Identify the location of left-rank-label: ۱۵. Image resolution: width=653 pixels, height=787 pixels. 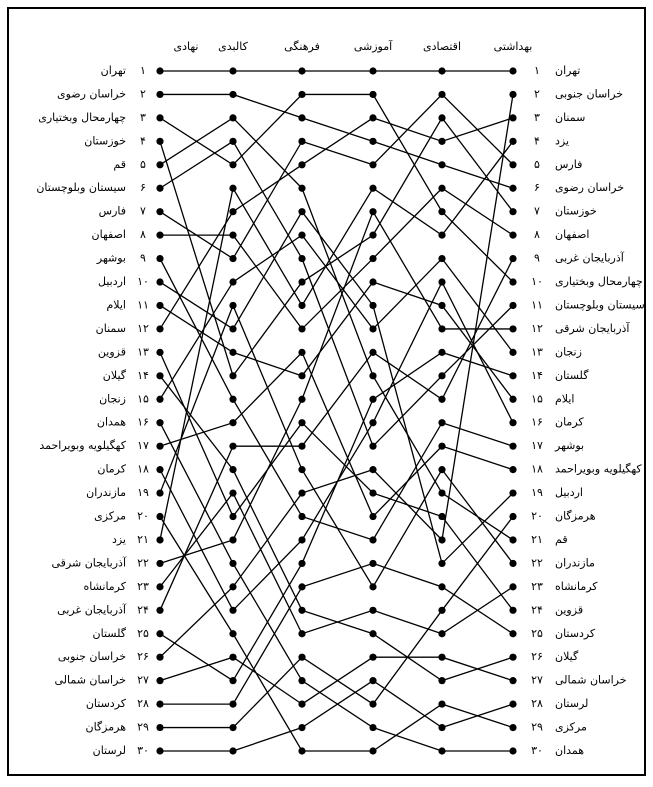
(143, 398).